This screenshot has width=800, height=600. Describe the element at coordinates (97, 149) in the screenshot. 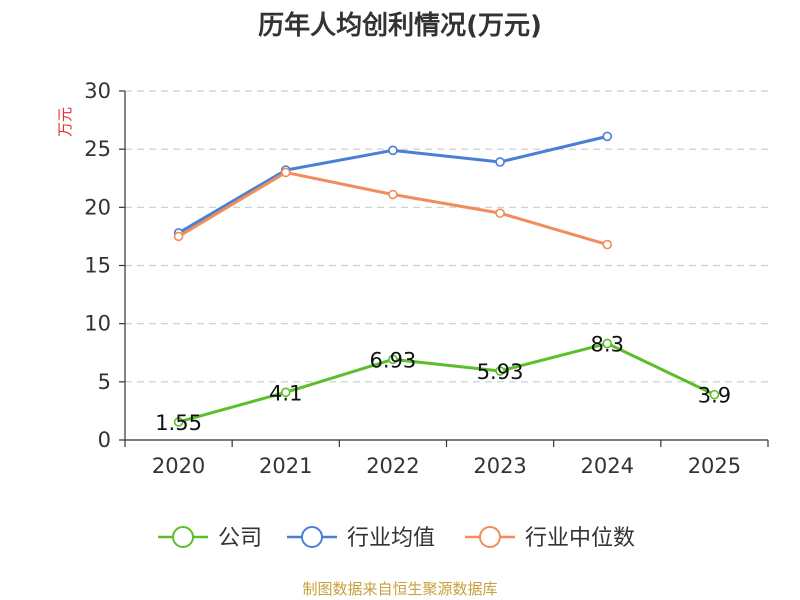

I see `y-tick-label: 25` at that location.